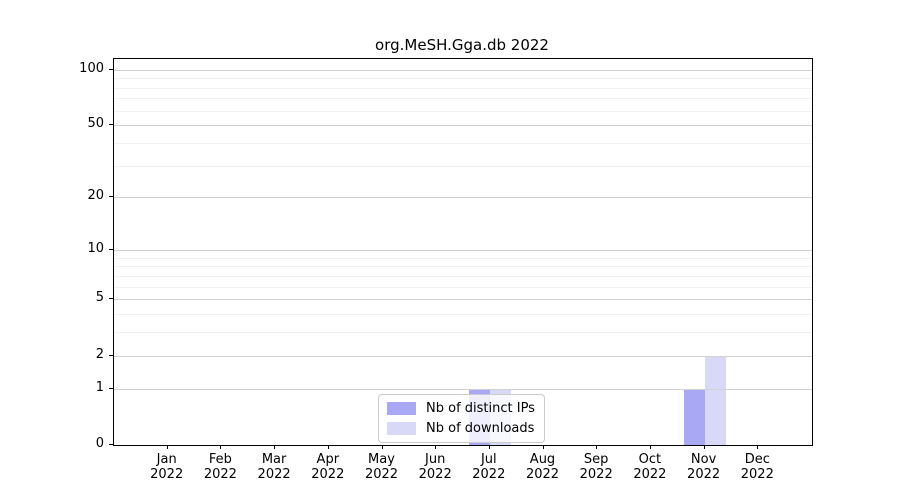  What do you see at coordinates (220, 467) in the screenshot?
I see `x-tick-label: Feb 2022` at bounding box center [220, 467].